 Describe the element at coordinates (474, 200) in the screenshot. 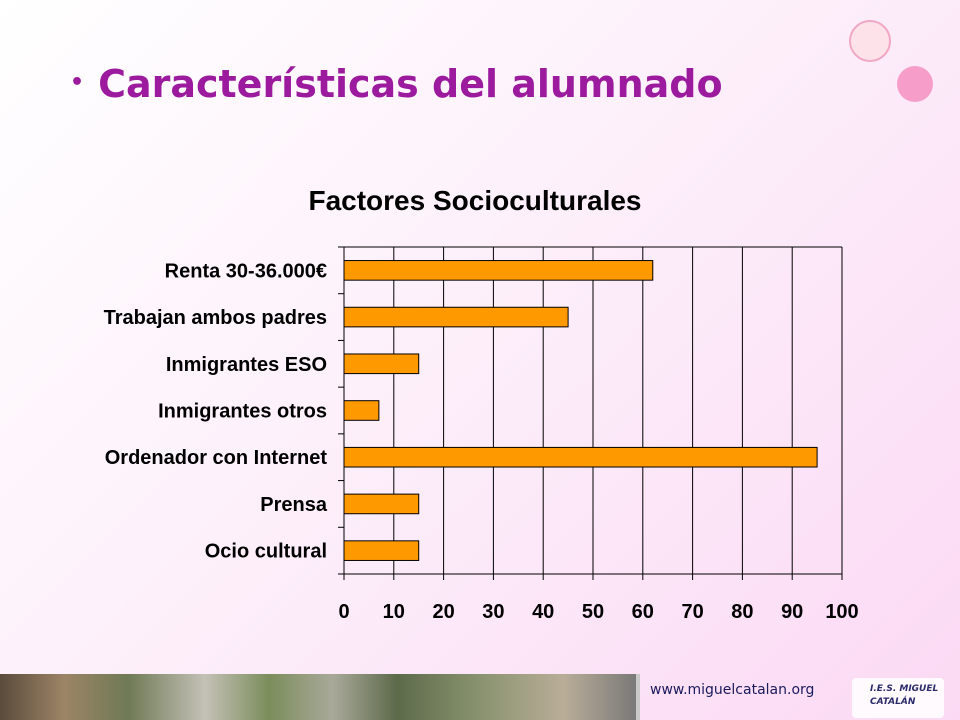

I see `chart-title: Factores Socioculturales` at that location.